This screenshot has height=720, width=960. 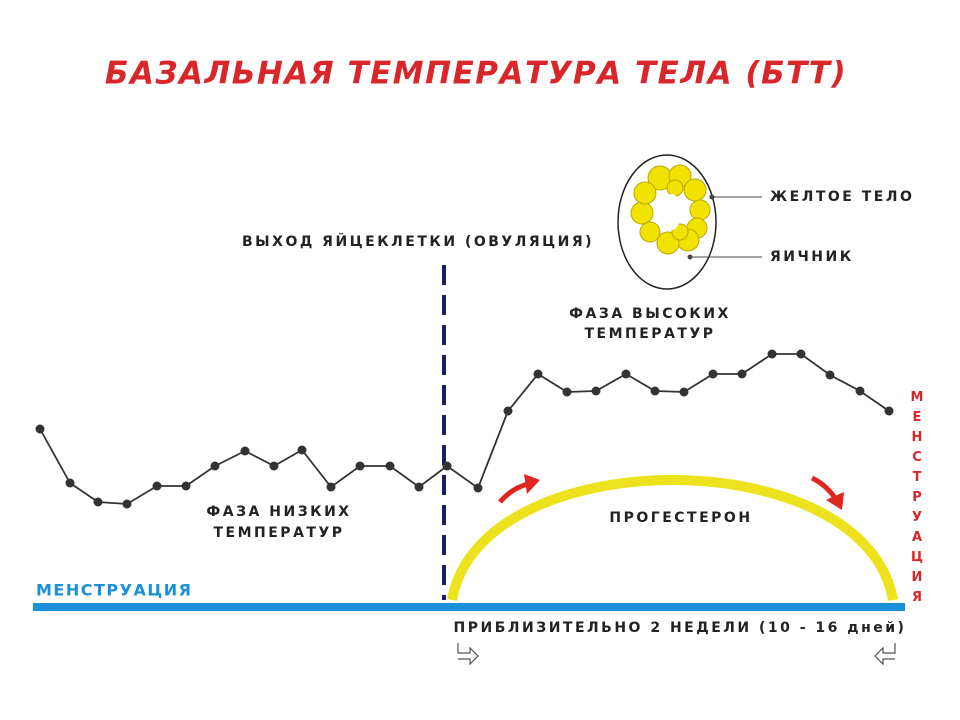 I want to click on corpus-luteum-label: ЖЕЛТОЕ ТЕЛО, so click(x=842, y=197).